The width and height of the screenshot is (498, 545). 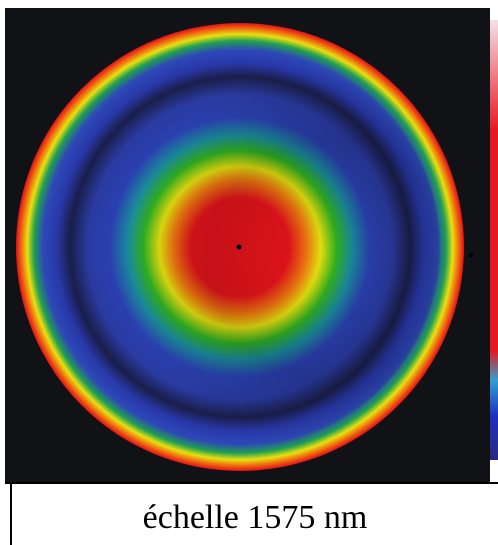 What do you see at coordinates (494, 240) in the screenshot?
I see `color-scale` at bounding box center [494, 240].